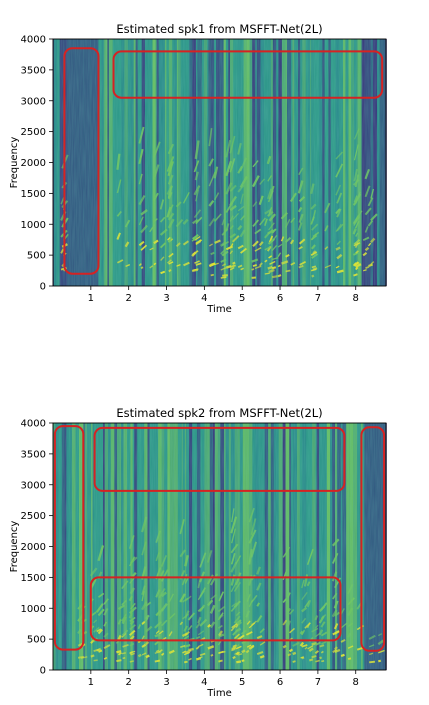  I want to click on chart-title: Estimated spk1 from MSFFT-Net(2L), so click(219, 29).